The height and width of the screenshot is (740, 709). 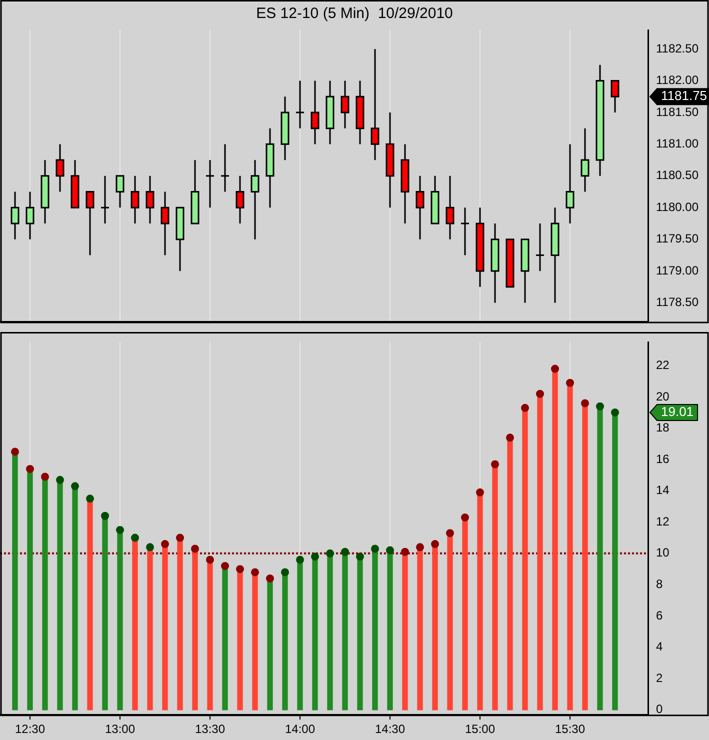 I want to click on y-tick-label: 12, so click(x=663, y=521).